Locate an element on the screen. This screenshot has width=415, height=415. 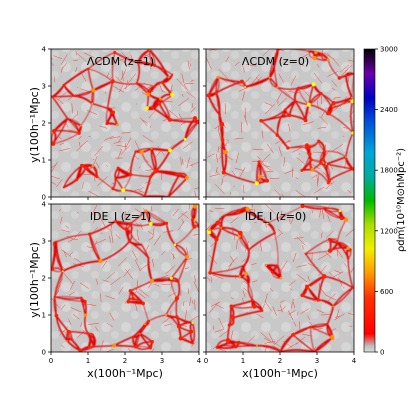
density-field is located at coordinates (280, 278).